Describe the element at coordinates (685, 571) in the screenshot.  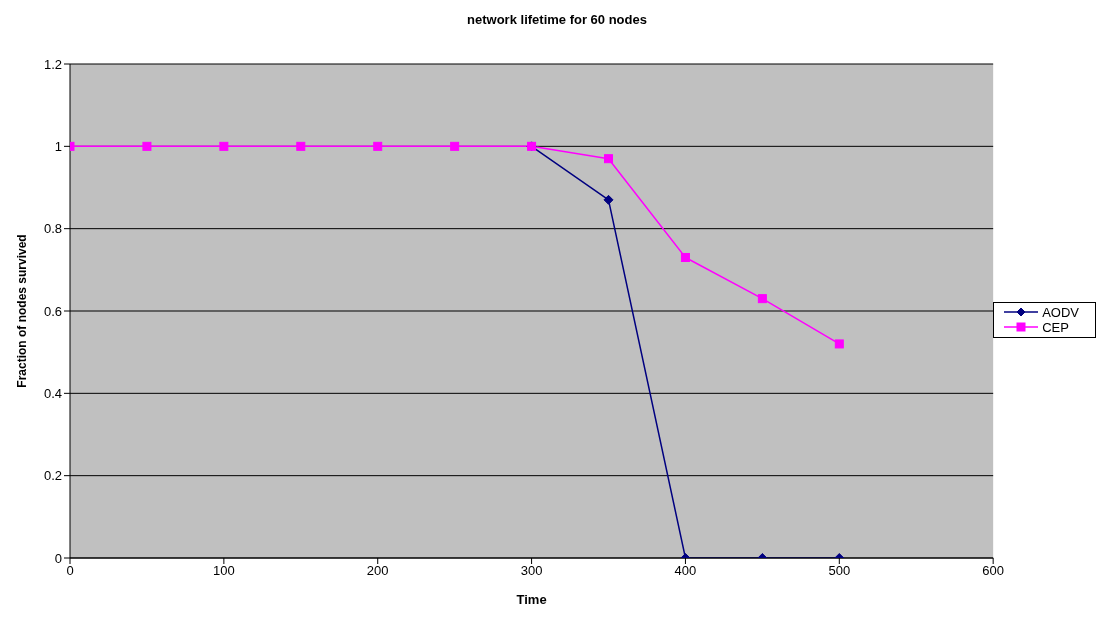
I see `x-tick-label: 400` at that location.